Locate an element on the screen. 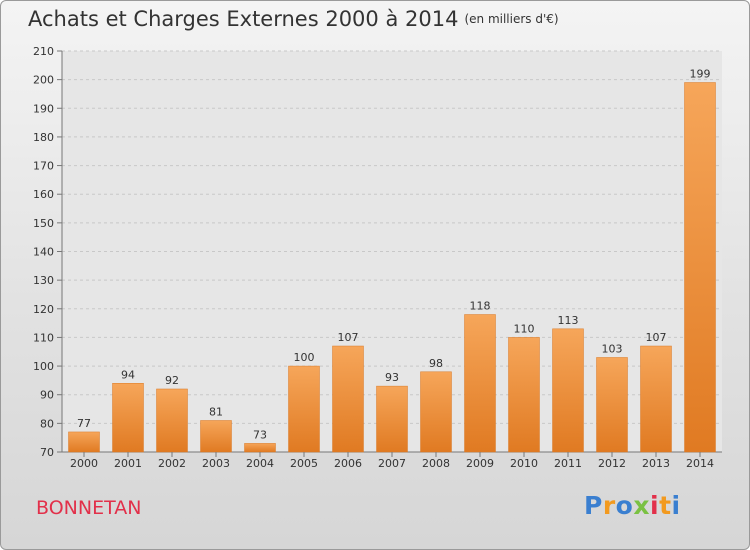 The image size is (750, 550). commune-name: BONNETAN is located at coordinates (89, 508).